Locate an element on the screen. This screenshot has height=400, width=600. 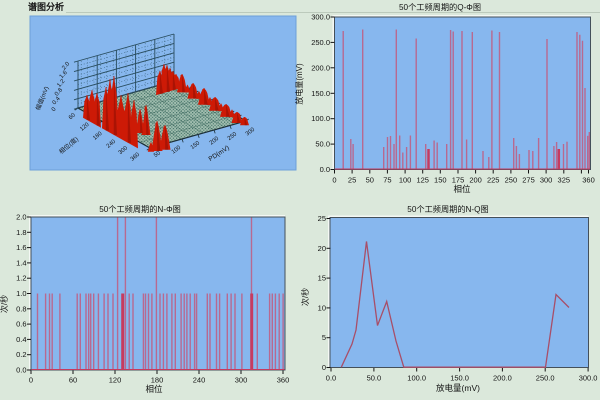
svg-text: 325 is located at coordinates (564, 180).